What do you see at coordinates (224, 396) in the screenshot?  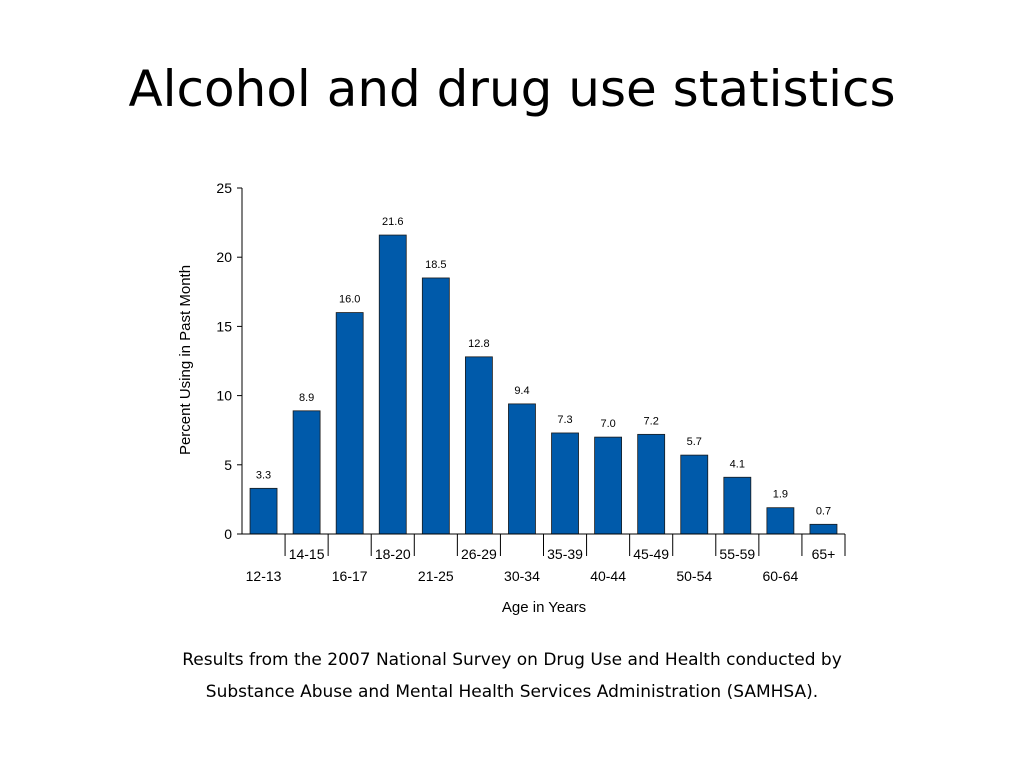 I see `y-tick-label: 10` at bounding box center [224, 396].